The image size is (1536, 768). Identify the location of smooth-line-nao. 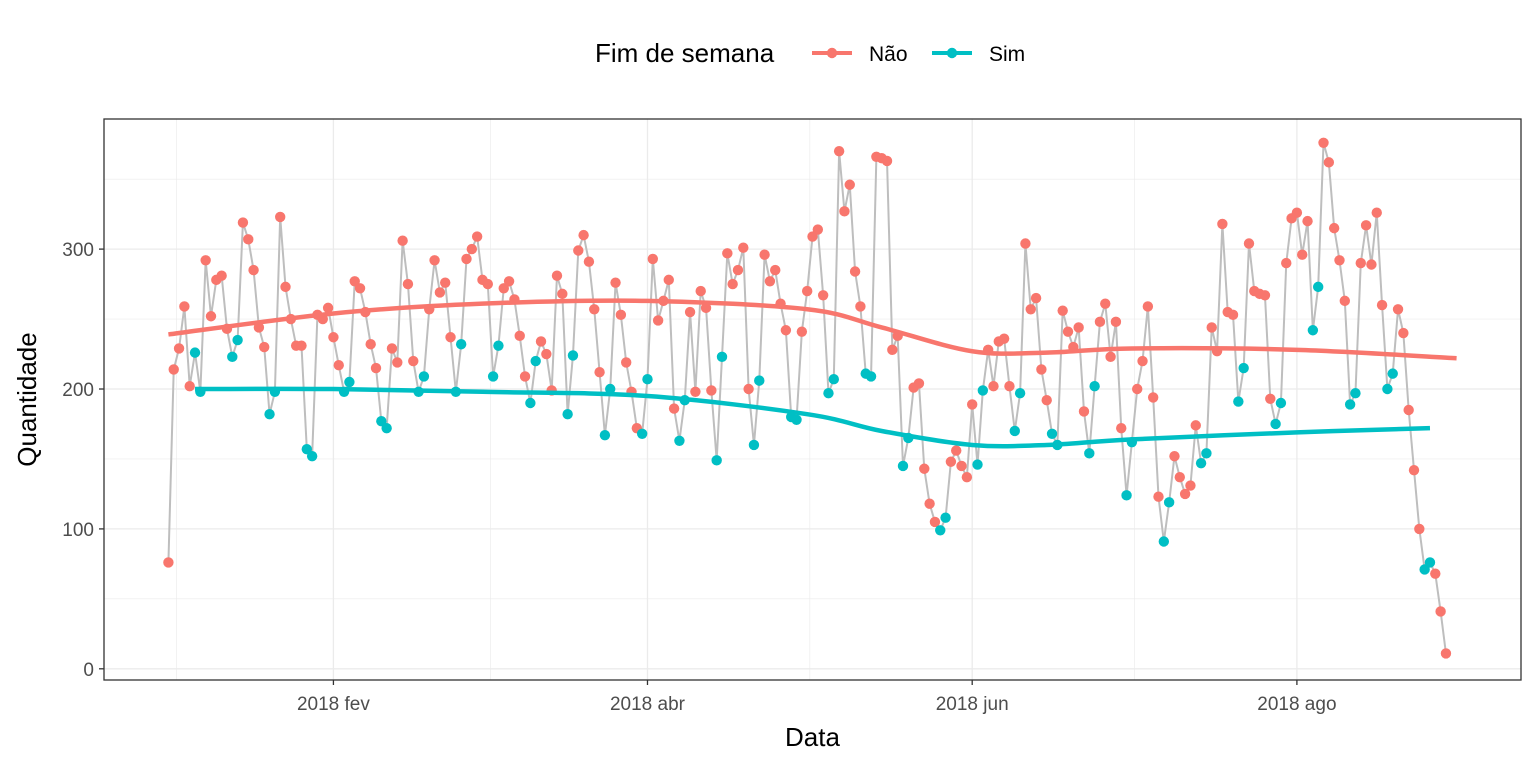
(812, 329).